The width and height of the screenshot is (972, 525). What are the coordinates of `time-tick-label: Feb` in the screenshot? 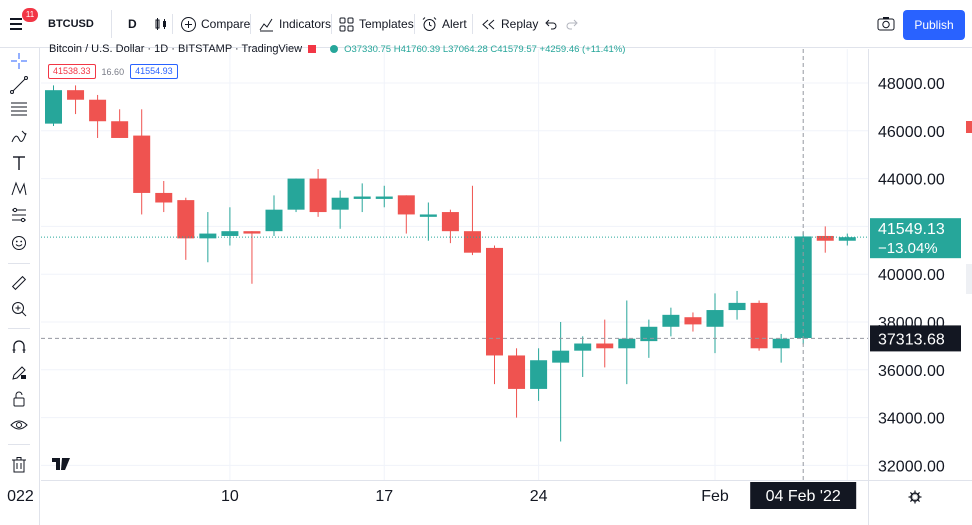 It's located at (715, 496).